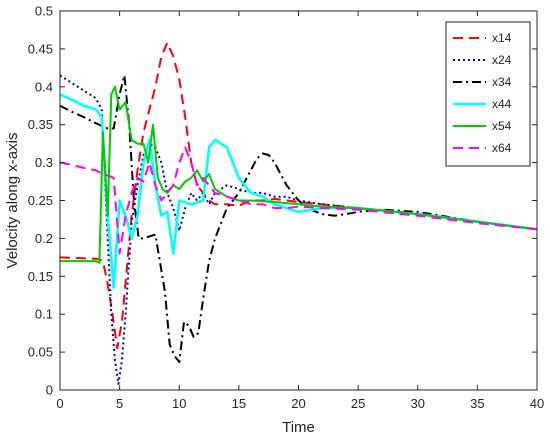 The image size is (550, 442). Describe the element at coordinates (298, 403) in the screenshot. I see `x-tick-label: 20` at that location.